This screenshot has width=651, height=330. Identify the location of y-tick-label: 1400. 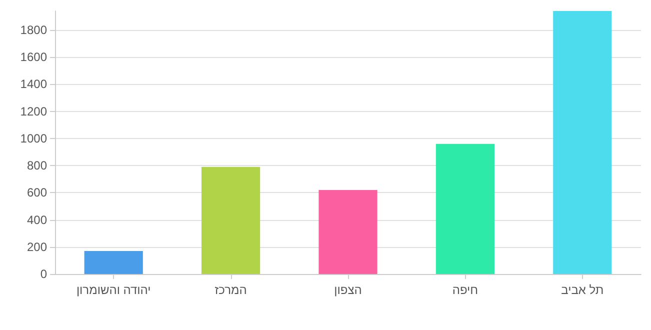
(34, 84).